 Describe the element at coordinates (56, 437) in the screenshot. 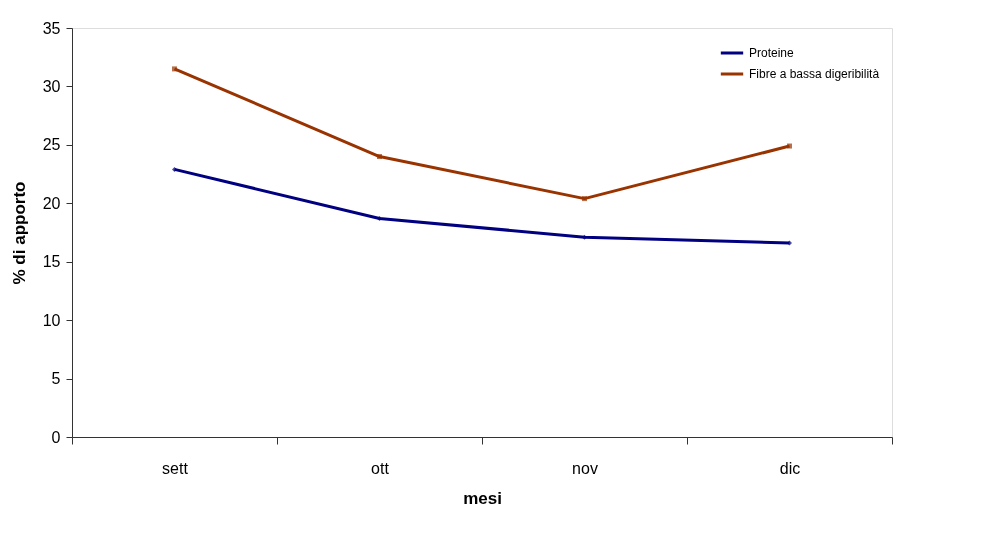

I see `y-tick-label: 0` at that location.